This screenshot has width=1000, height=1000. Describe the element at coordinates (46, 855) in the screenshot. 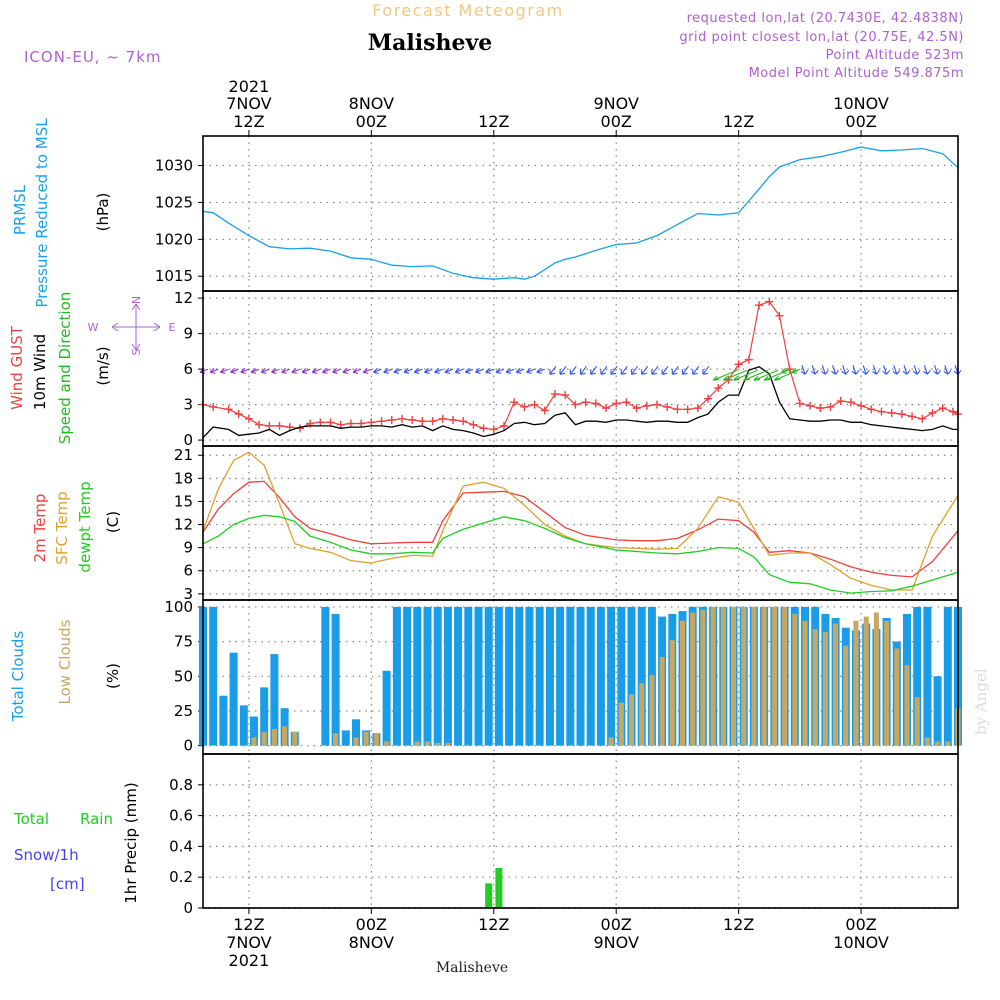

I see `snow-legend: Snow/1h` at that location.